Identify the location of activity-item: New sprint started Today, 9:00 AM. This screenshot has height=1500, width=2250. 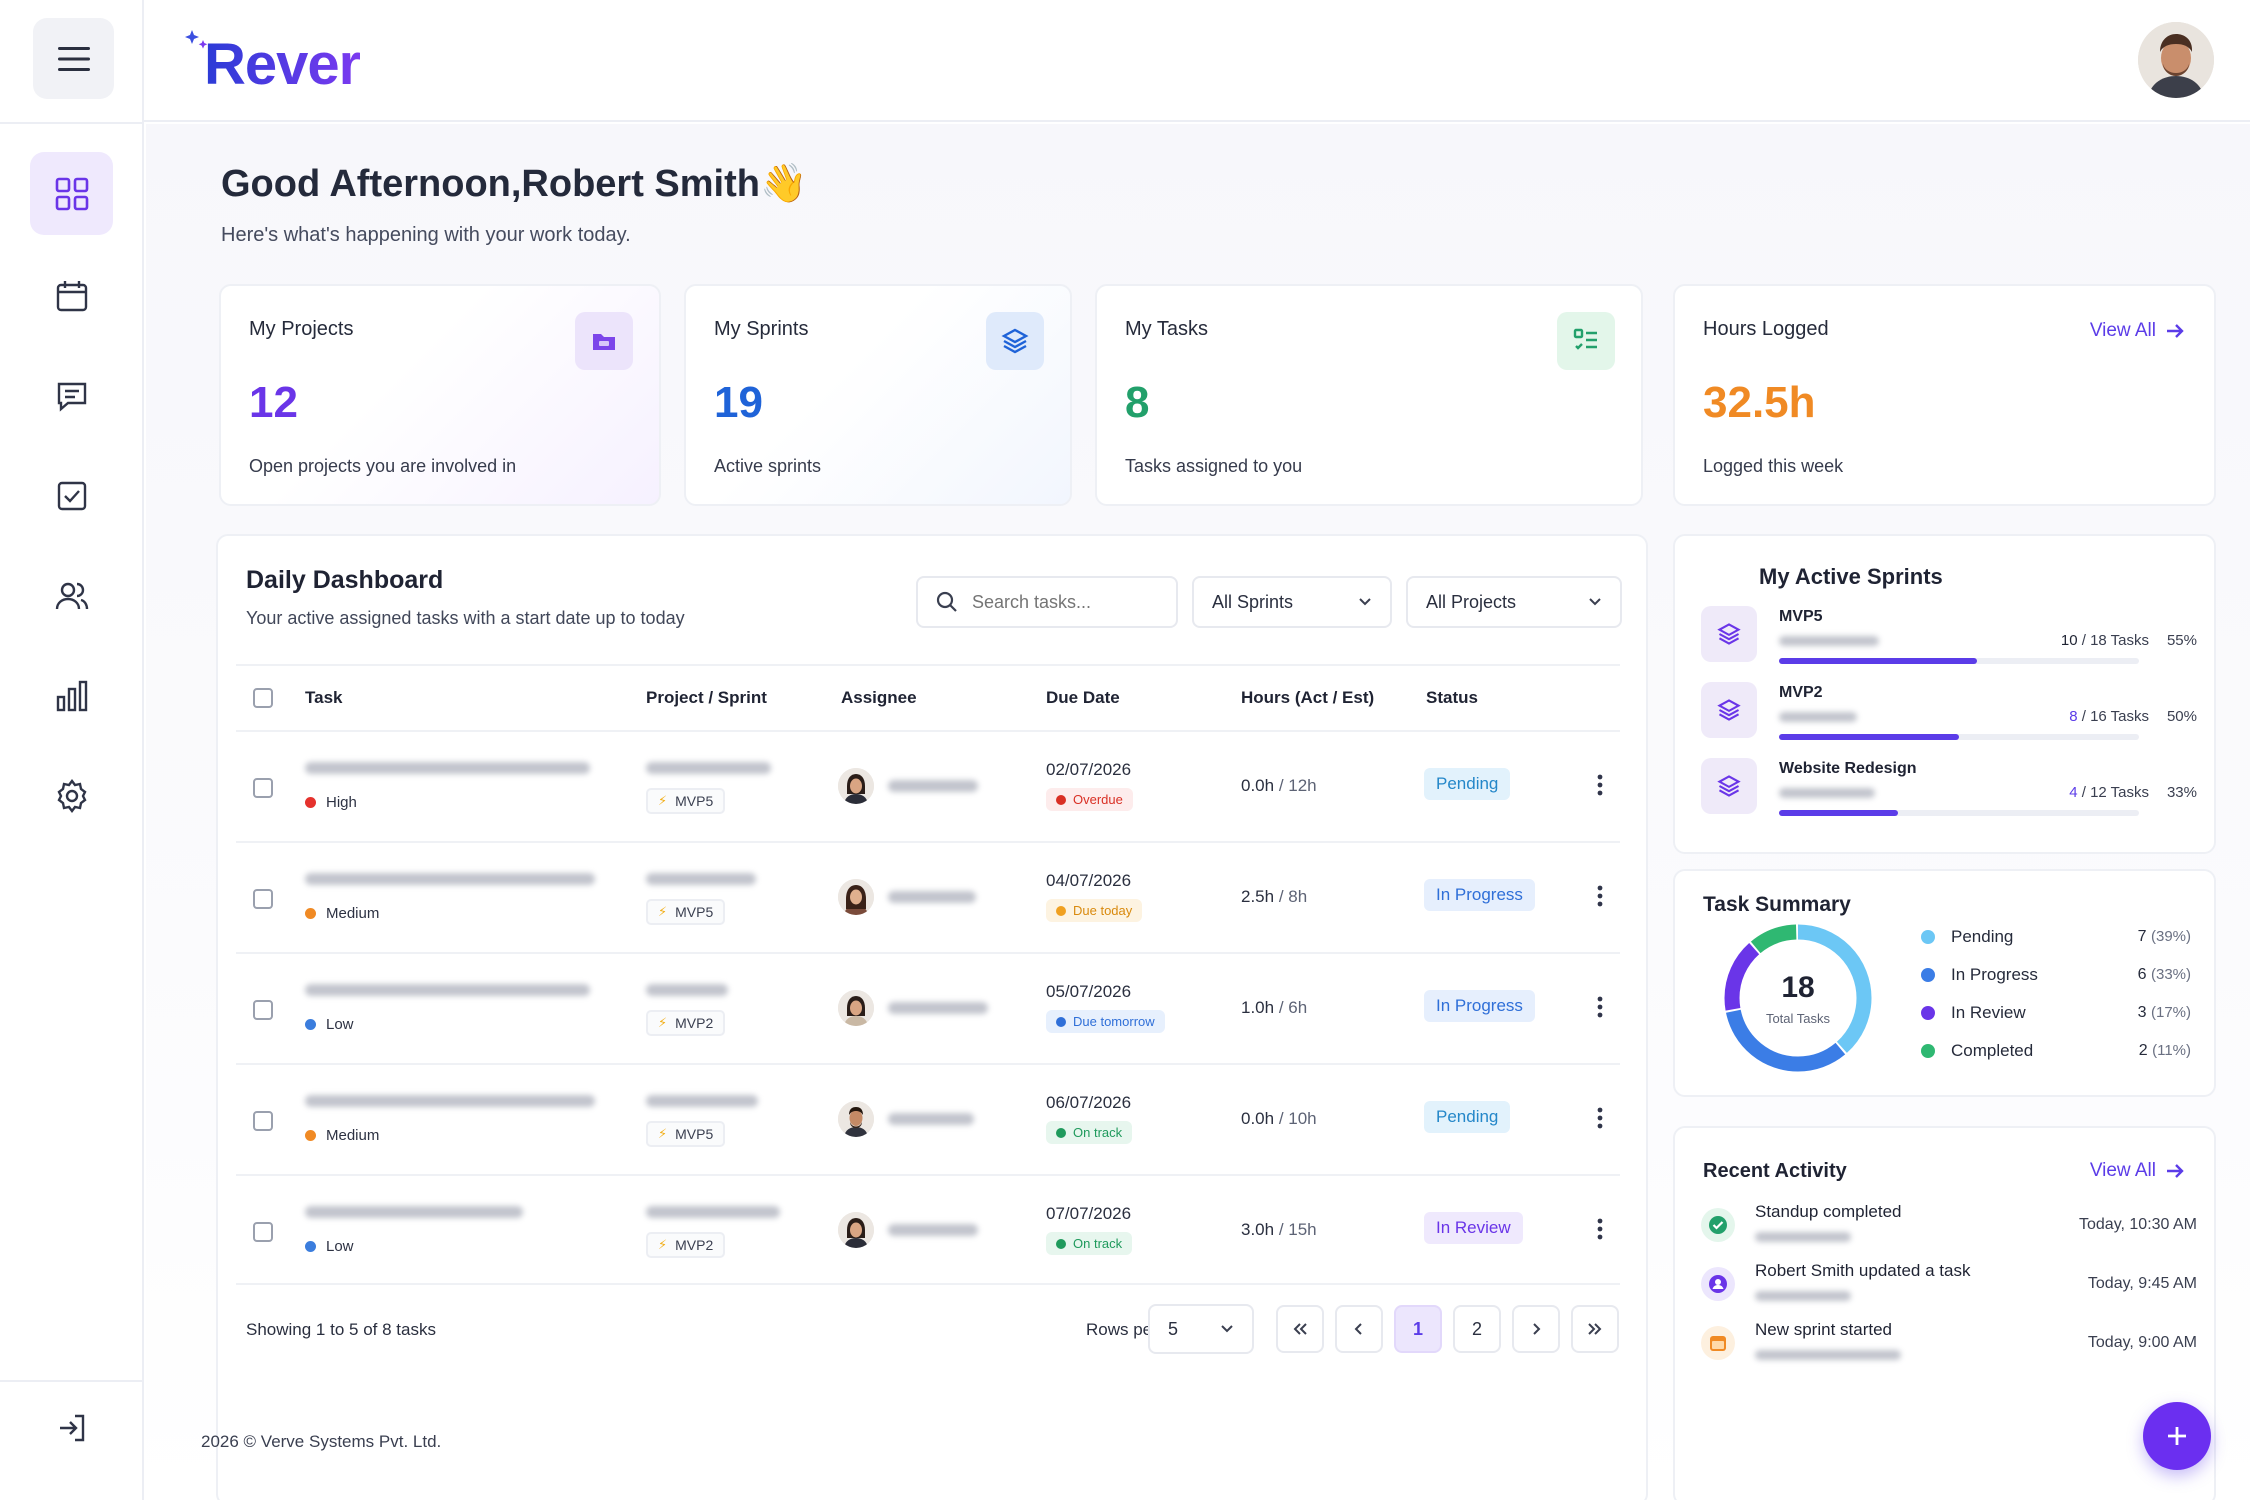
(1949, 1348).